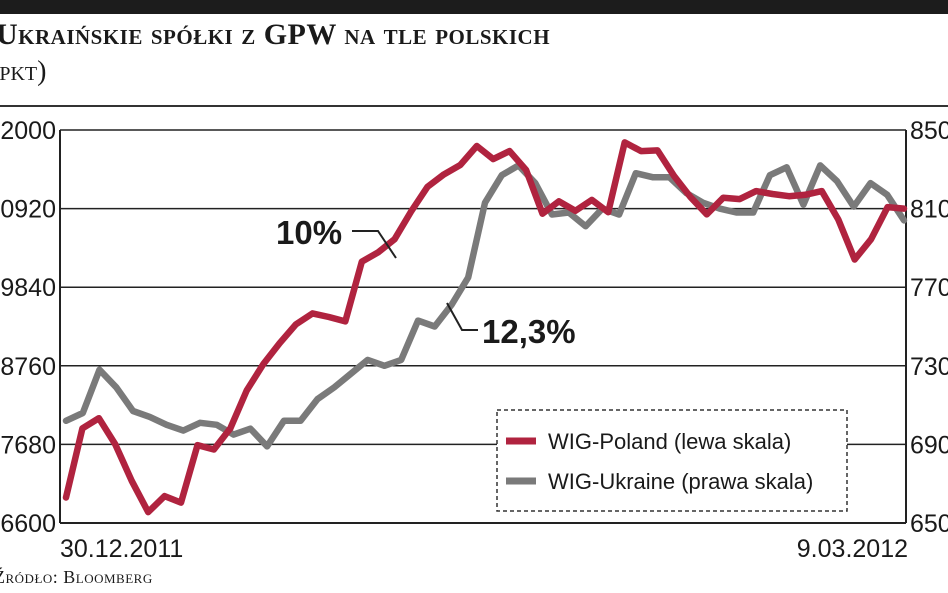 The width and height of the screenshot is (948, 593). What do you see at coordinates (929, 367) in the screenshot?
I see `y-tick-right: 730` at bounding box center [929, 367].